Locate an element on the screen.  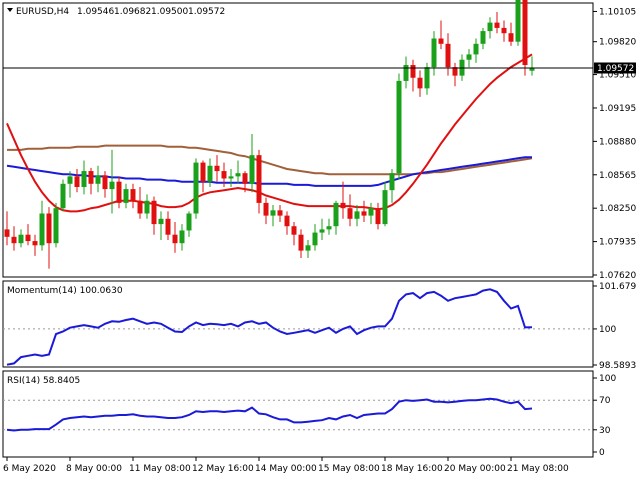
ma-mid-line is located at coordinates (269, 171).